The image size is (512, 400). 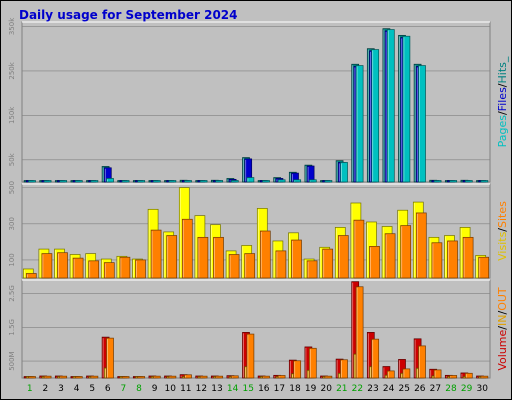 I want to click on legend-panel2: Visits/Sites, so click(x=502, y=231).